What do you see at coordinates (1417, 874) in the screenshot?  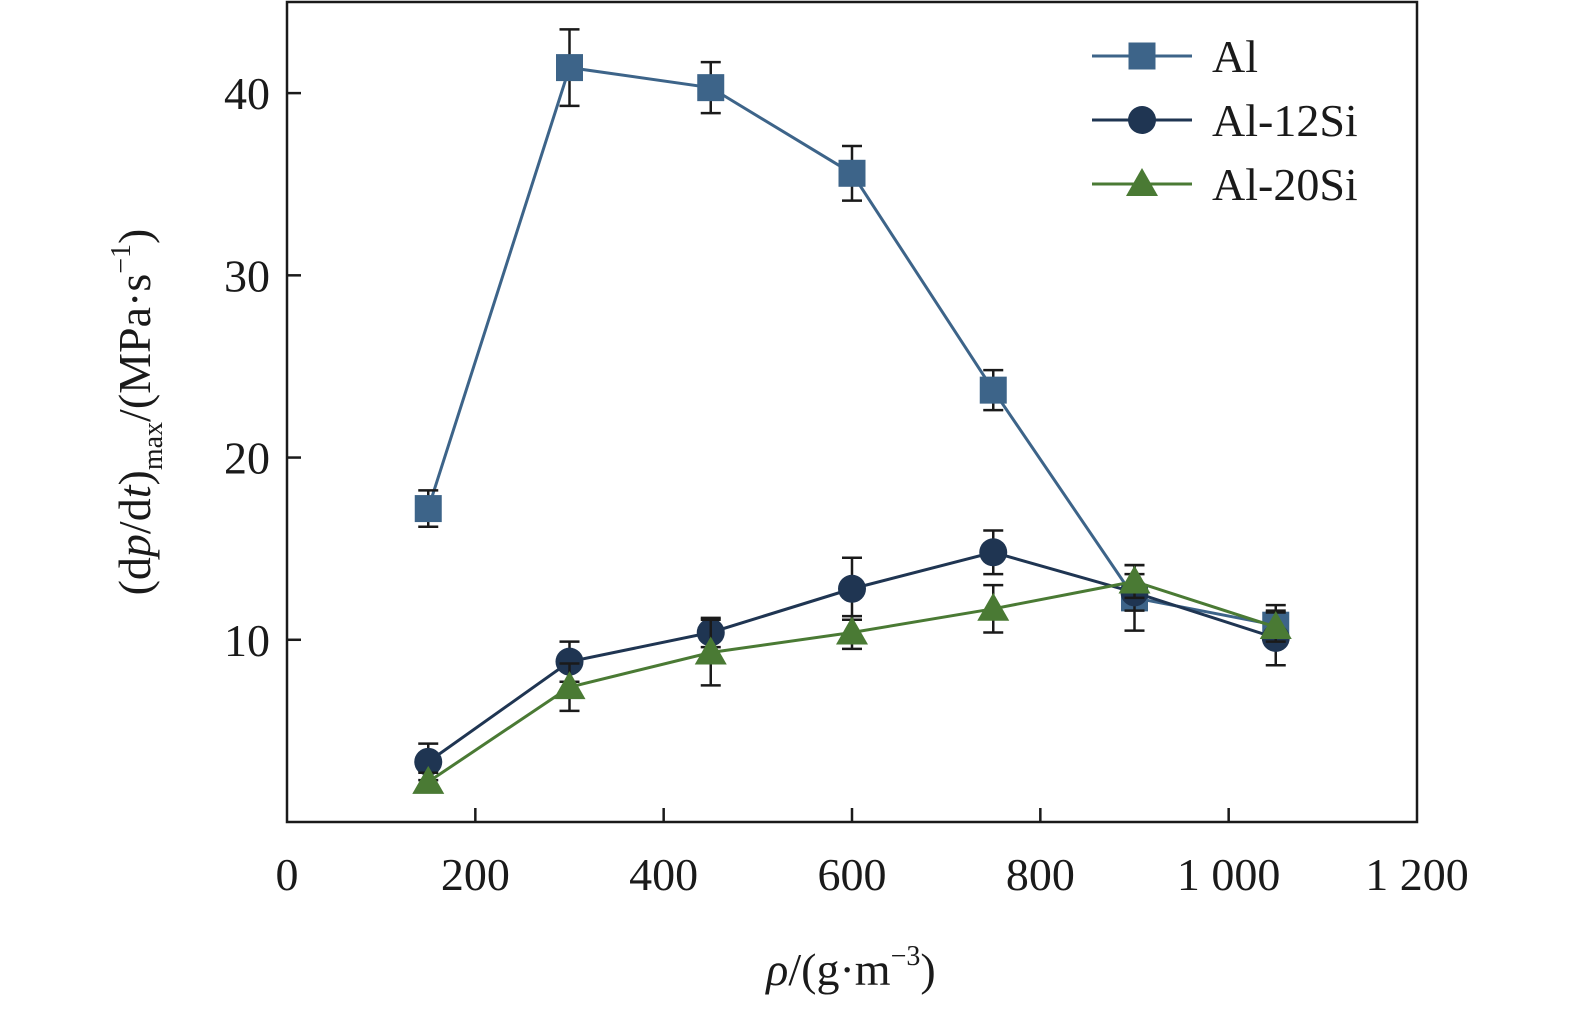 I see `x-tick-label: 1 200` at bounding box center [1417, 874].